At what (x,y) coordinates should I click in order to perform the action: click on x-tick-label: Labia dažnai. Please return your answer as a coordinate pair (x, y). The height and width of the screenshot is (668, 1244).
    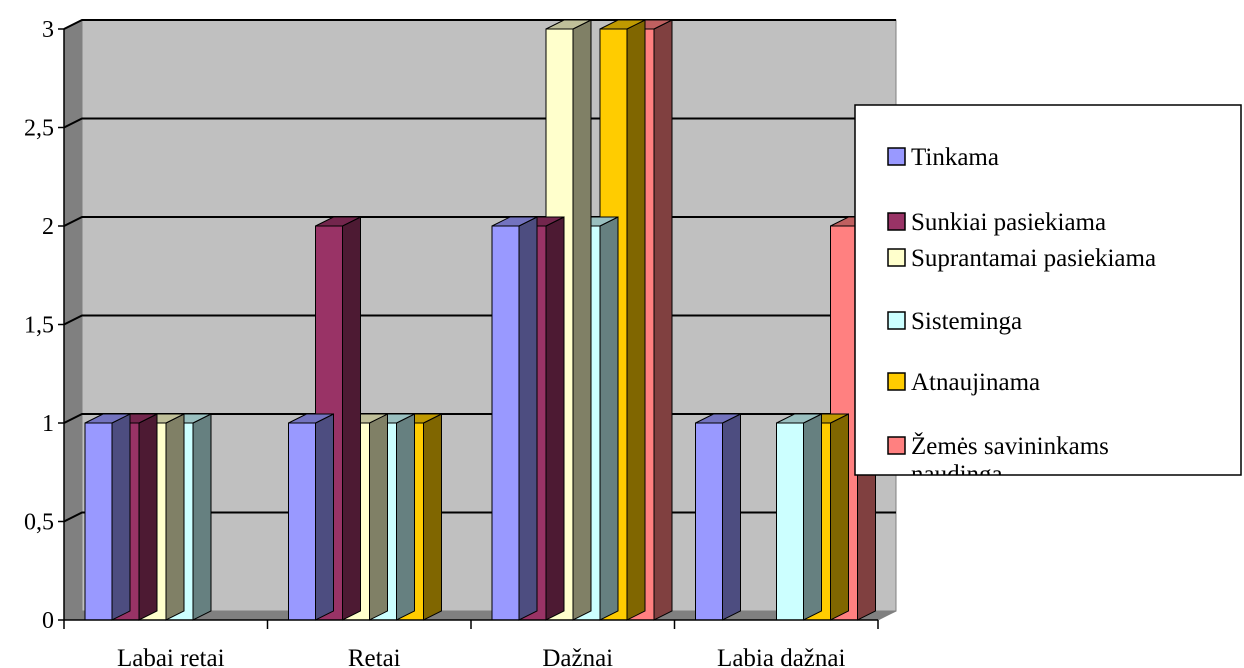
    Looking at the image, I should click on (781, 656).